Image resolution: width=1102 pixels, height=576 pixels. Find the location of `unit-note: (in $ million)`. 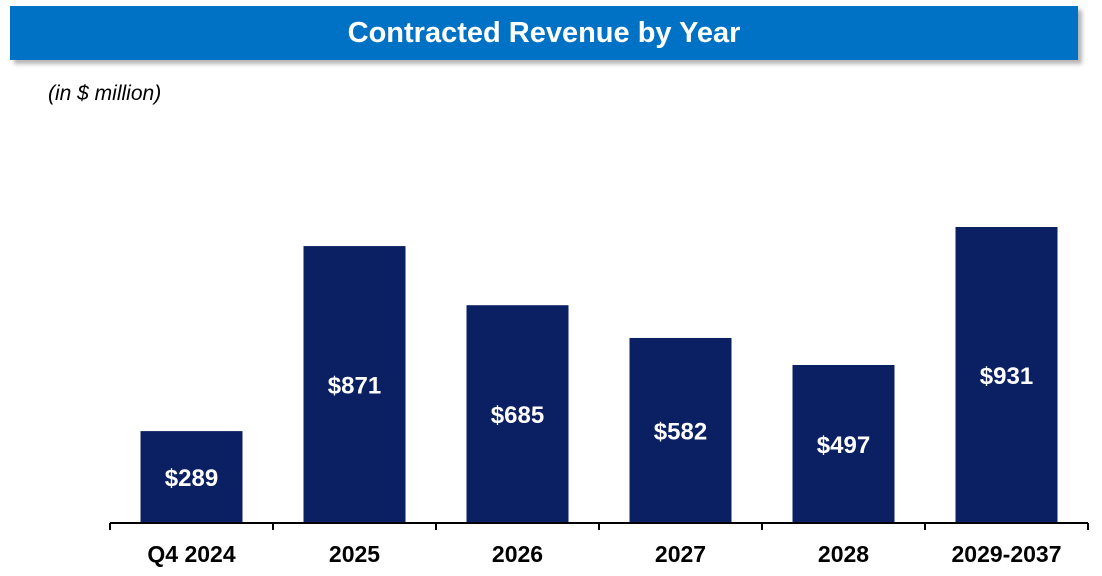

unit-note: (in $ million) is located at coordinates (105, 93).